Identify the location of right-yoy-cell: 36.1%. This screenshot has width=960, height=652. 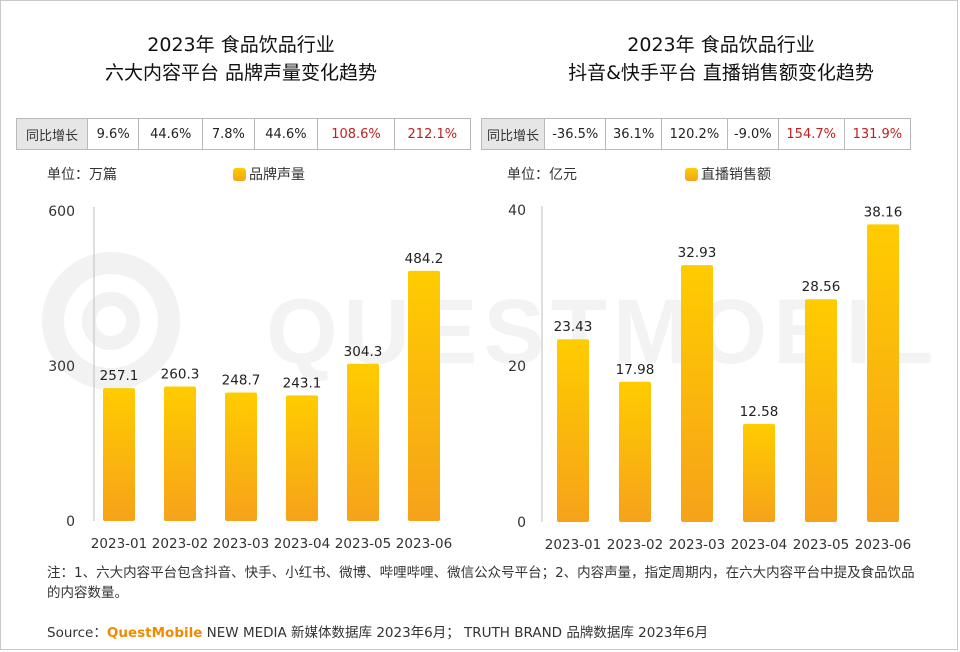
(633, 134).